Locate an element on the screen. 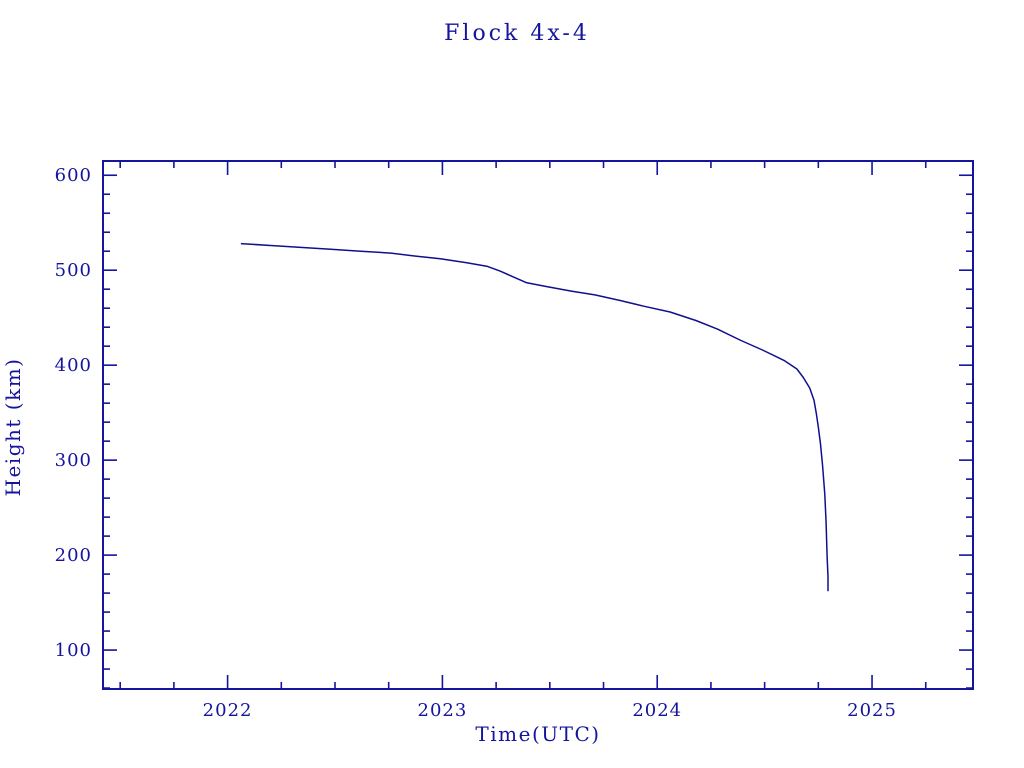 Image resolution: width=1024 pixels, height=768 pixels. y-tick-label: 600 is located at coordinates (73, 175).